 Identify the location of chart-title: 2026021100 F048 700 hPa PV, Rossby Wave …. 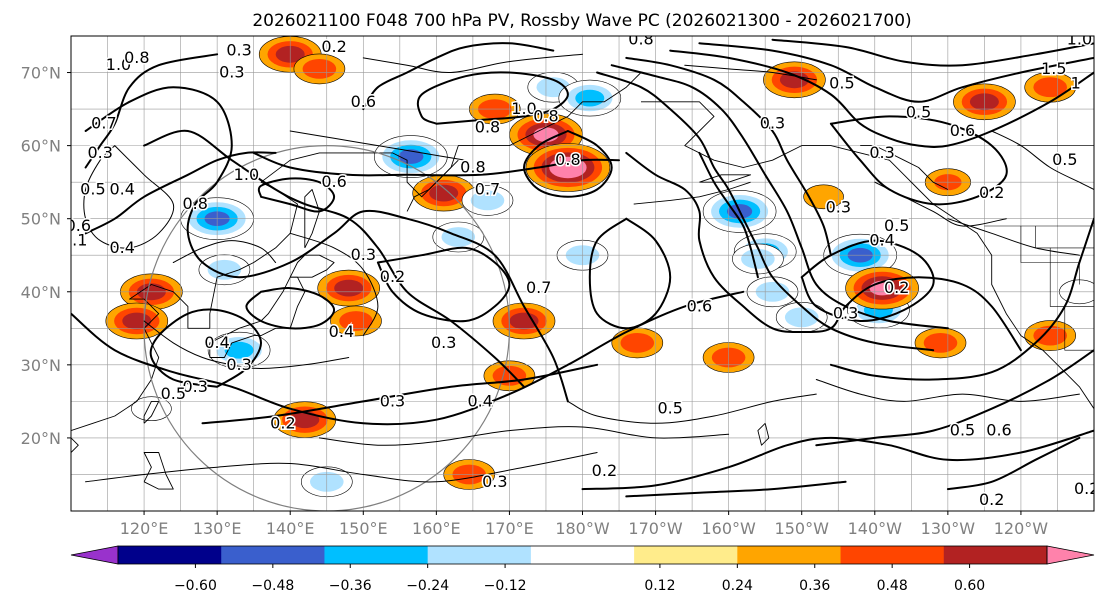
(581, 21).